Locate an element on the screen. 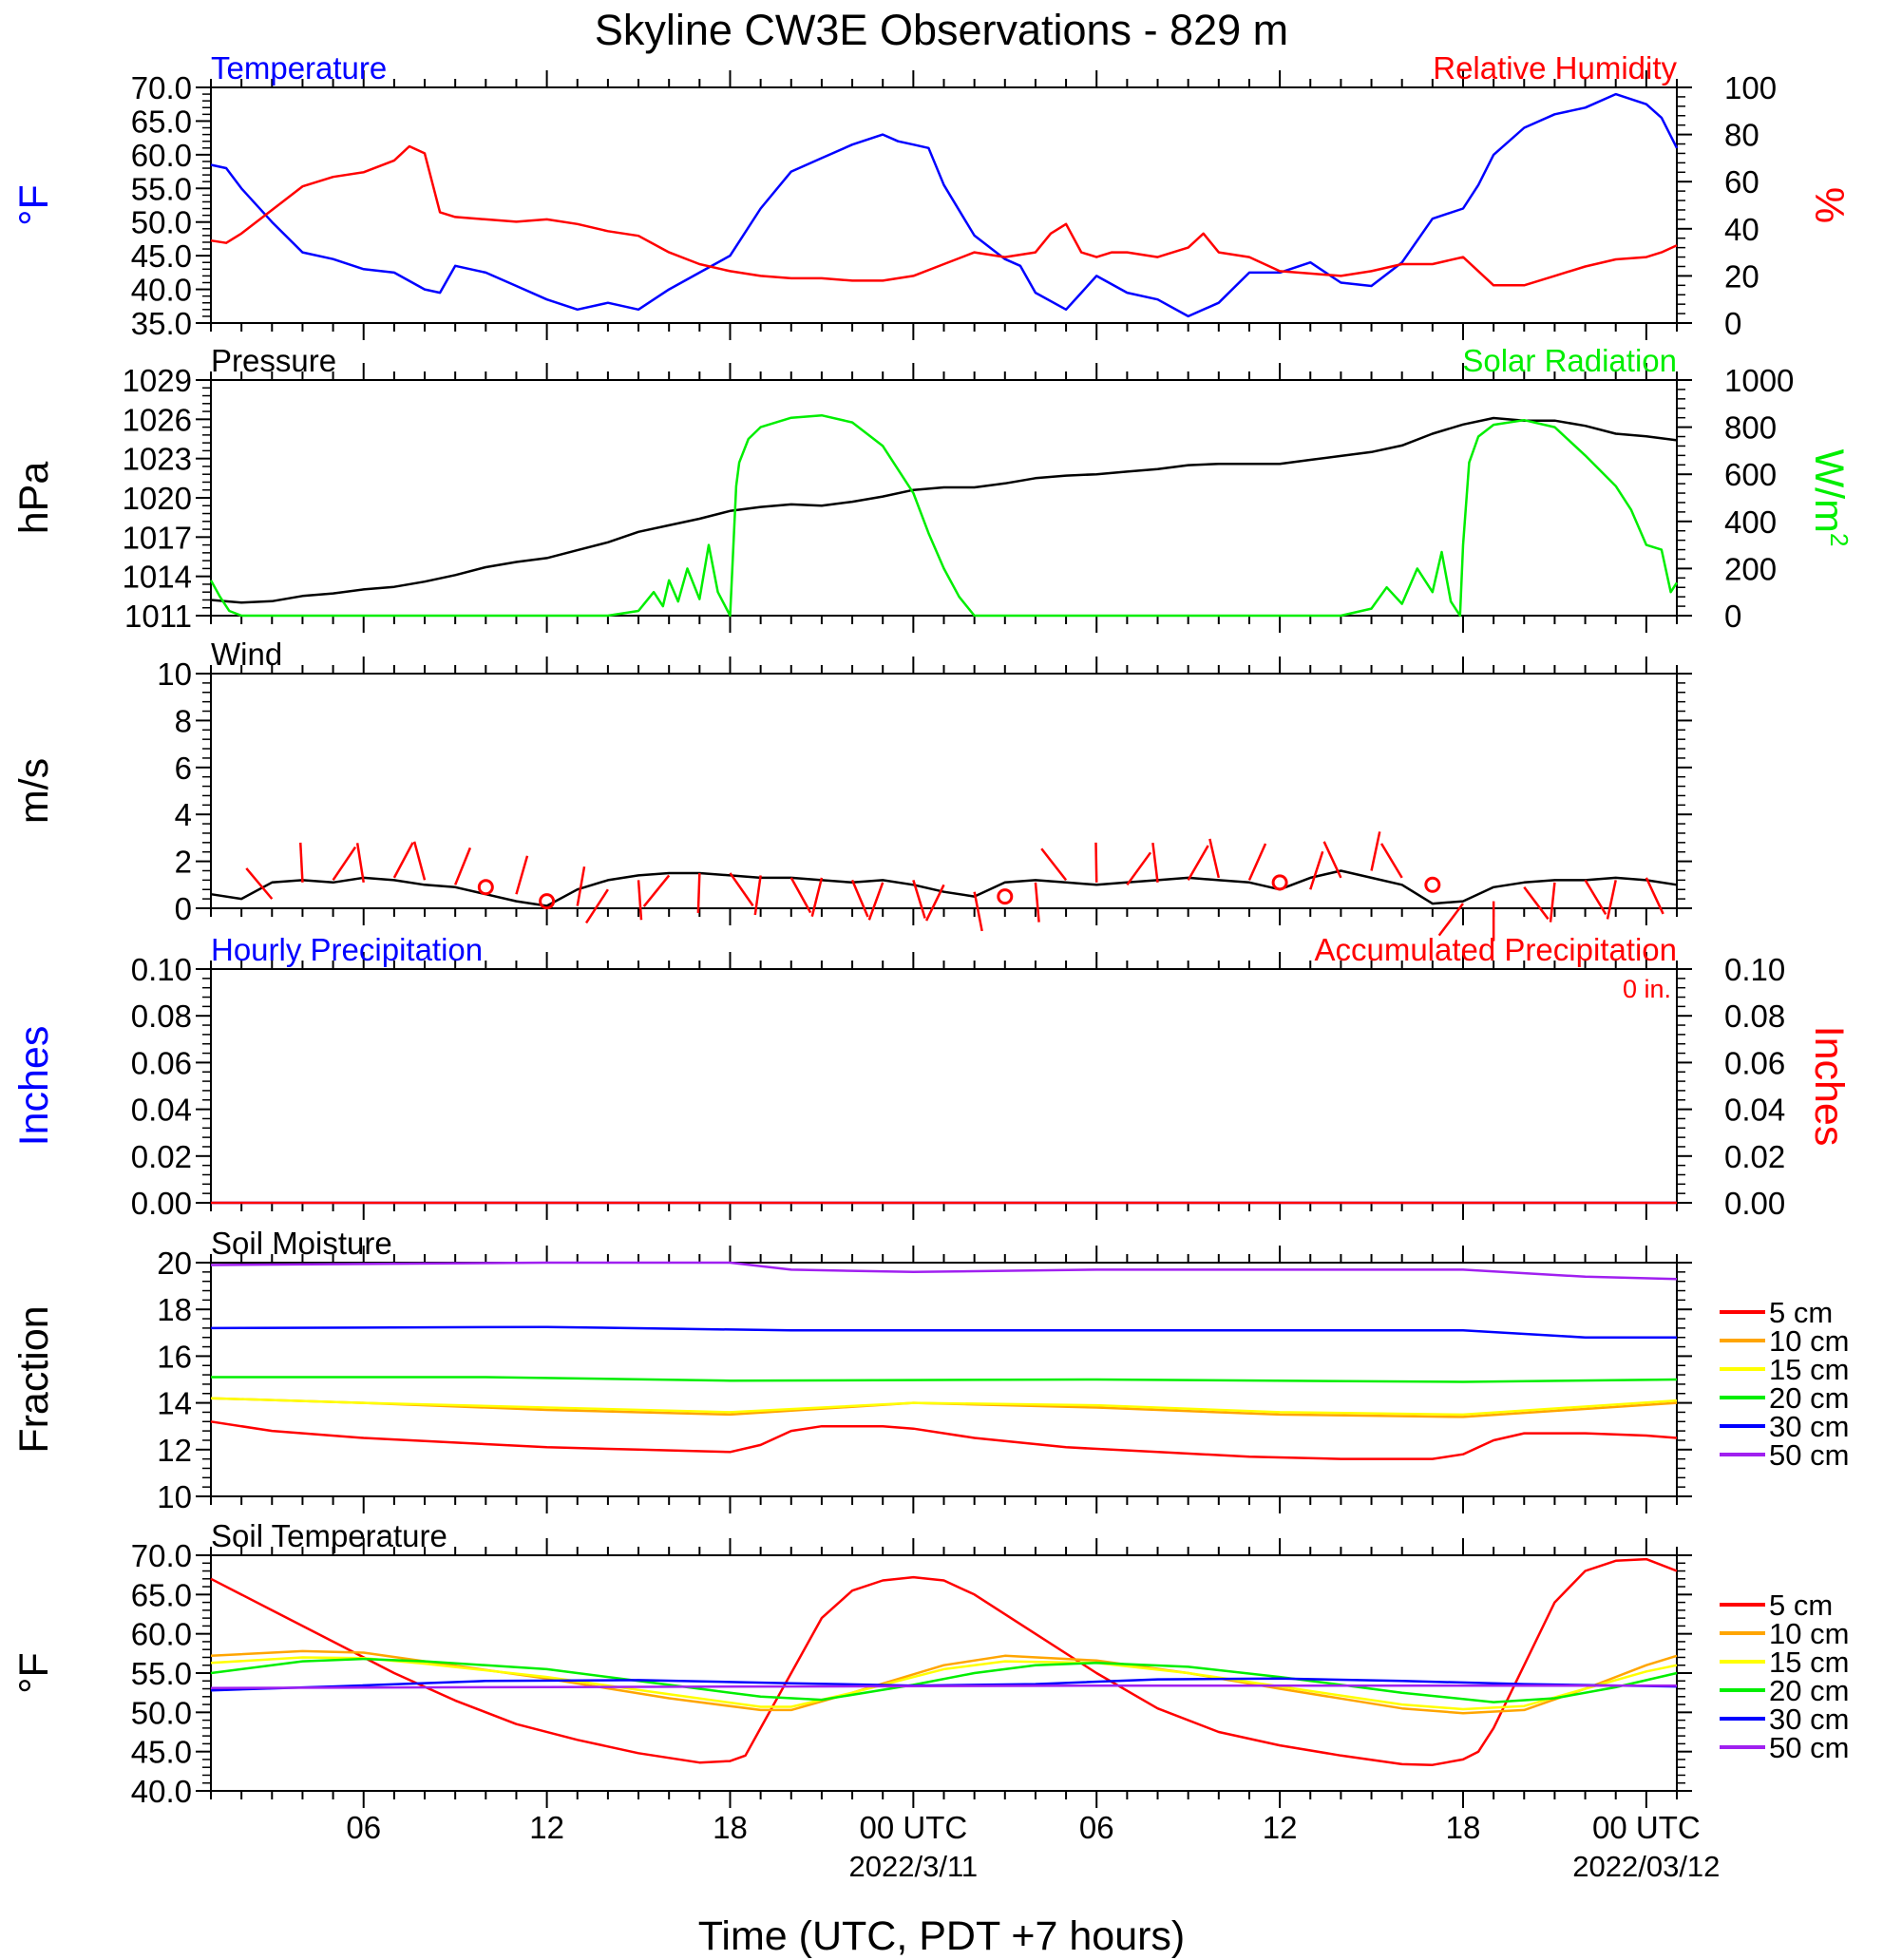  temp_rh-y-tick-label: 60.0 is located at coordinates (161, 155).